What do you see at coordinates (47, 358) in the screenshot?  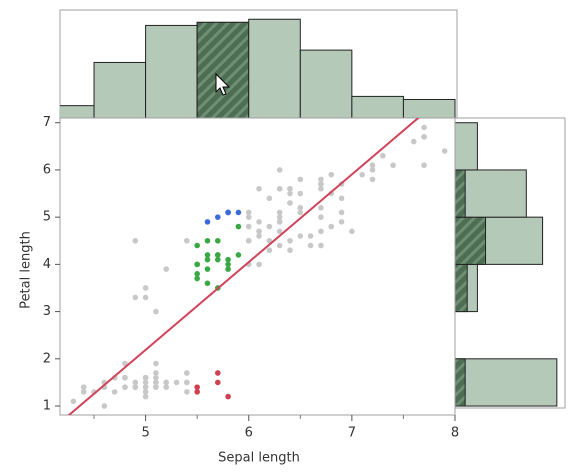 I see `y-tick-label: 2` at bounding box center [47, 358].